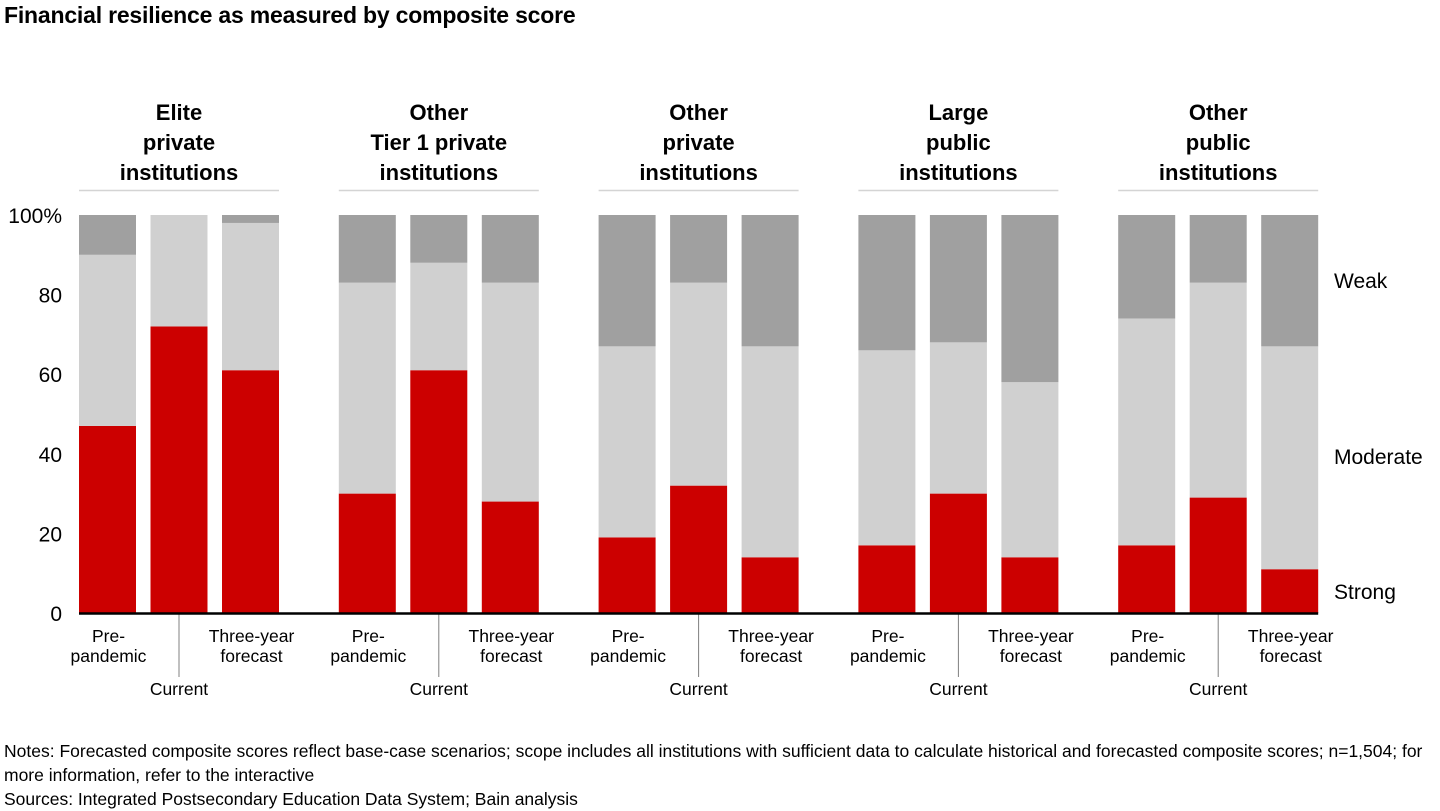 The width and height of the screenshot is (1440, 811). Describe the element at coordinates (50, 455) in the screenshot. I see `y-tick-label: 40` at that location.